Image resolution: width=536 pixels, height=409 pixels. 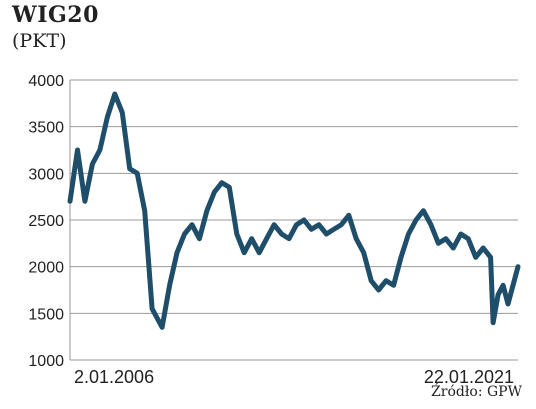 I want to click on y-tick-label: 1500, so click(x=46, y=314).